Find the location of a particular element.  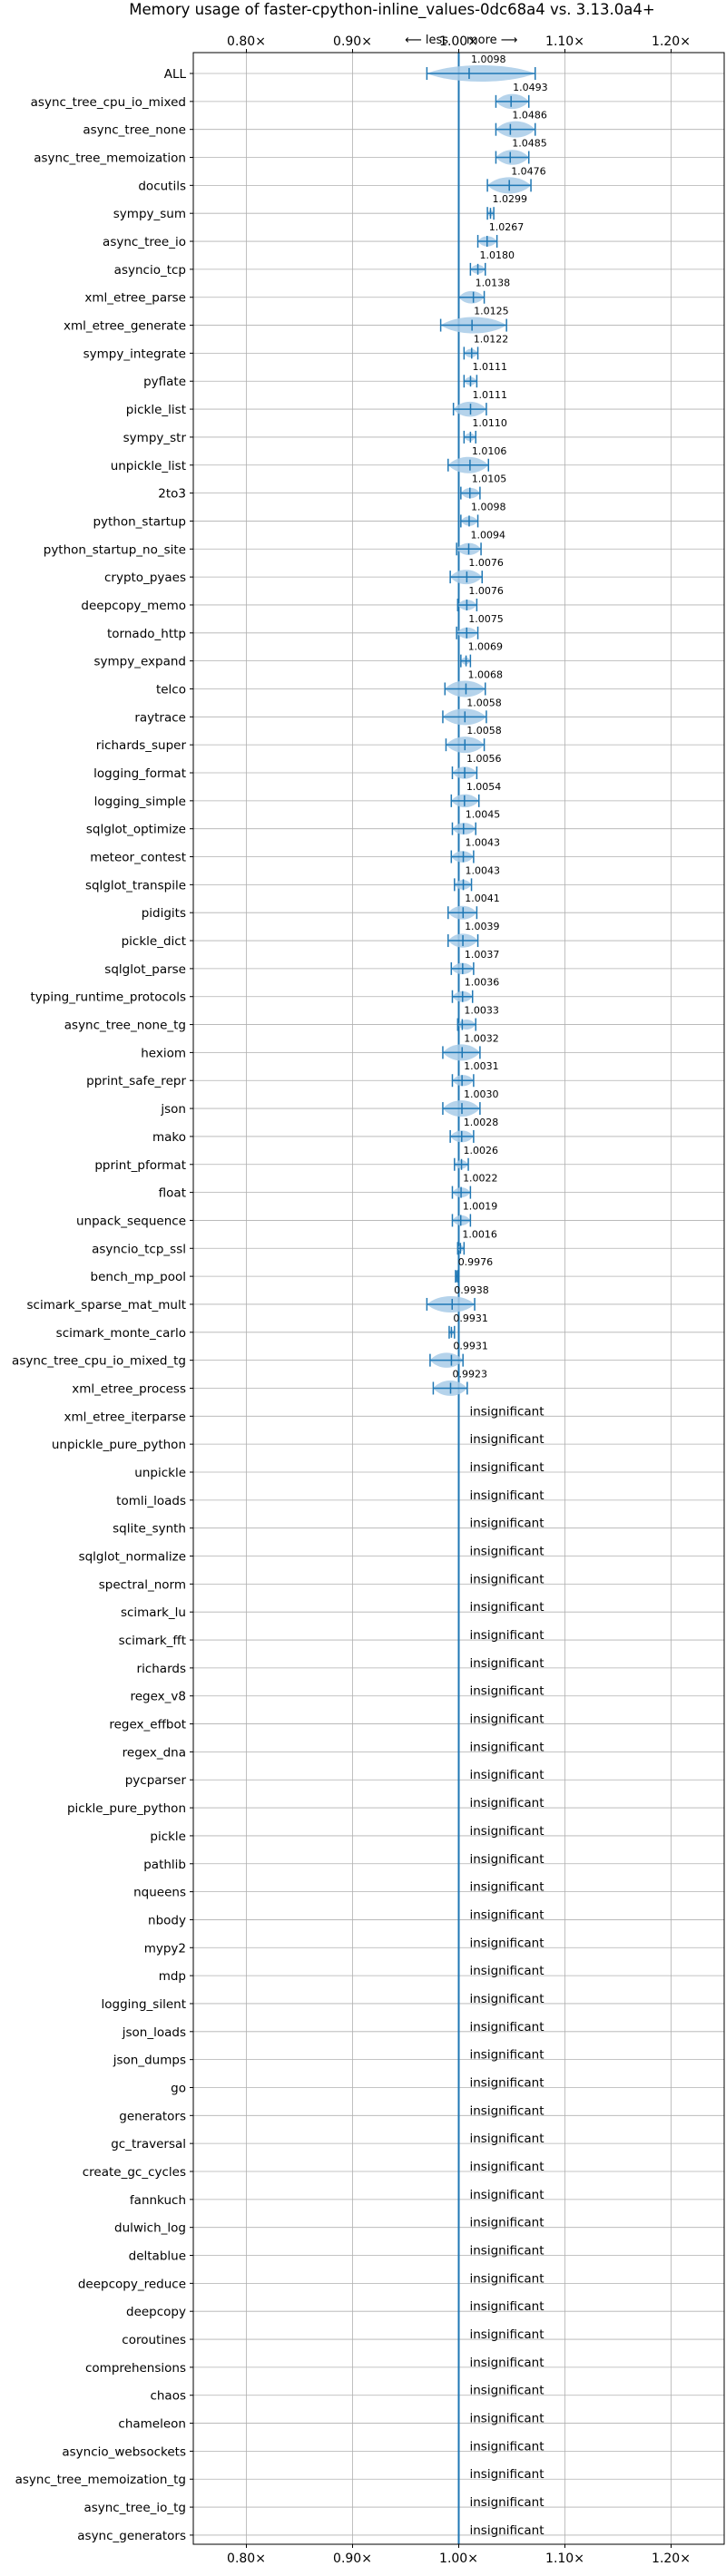

row-label: async_tree_none_tg is located at coordinates (125, 1026).